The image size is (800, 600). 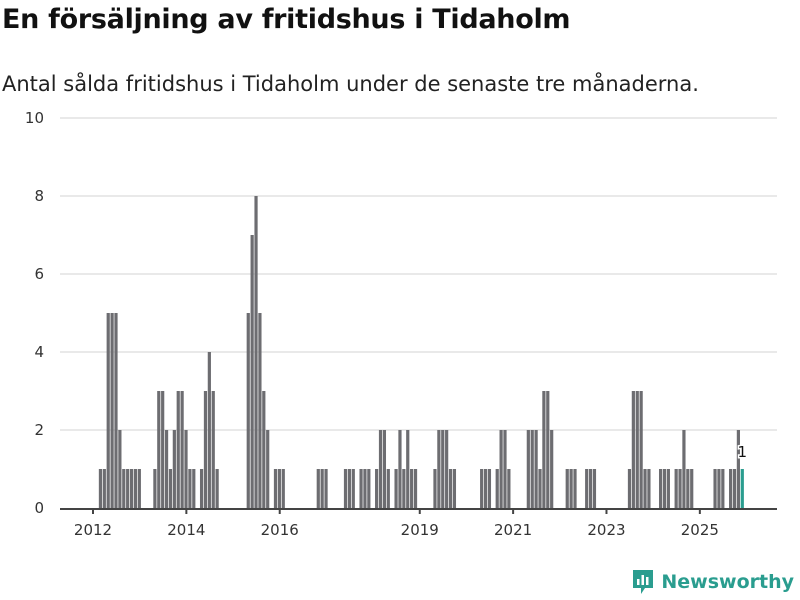 What do you see at coordinates (420, 530) in the screenshot?
I see `x-tick-label: 2019` at bounding box center [420, 530].